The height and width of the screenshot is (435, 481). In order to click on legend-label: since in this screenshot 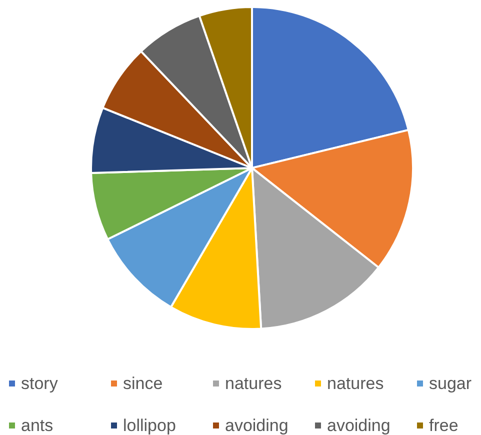, I will do `click(143, 383)`.